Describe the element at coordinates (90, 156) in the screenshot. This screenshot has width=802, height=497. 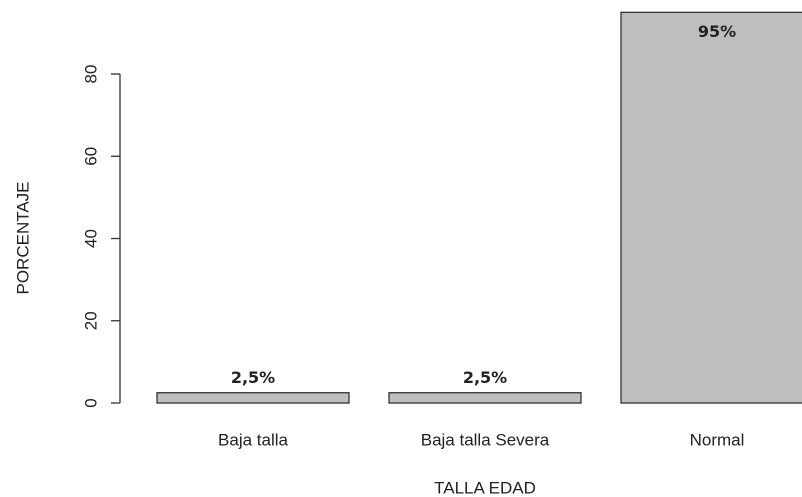
I see `y-tick-label: 60` at that location.